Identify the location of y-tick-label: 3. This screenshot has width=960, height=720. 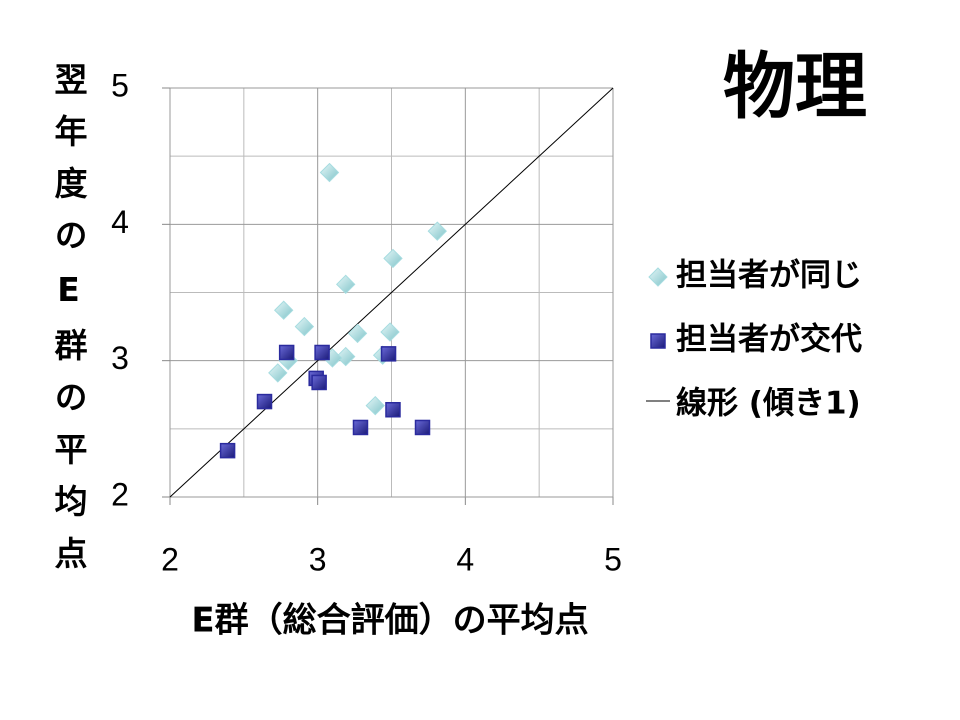
(120, 358).